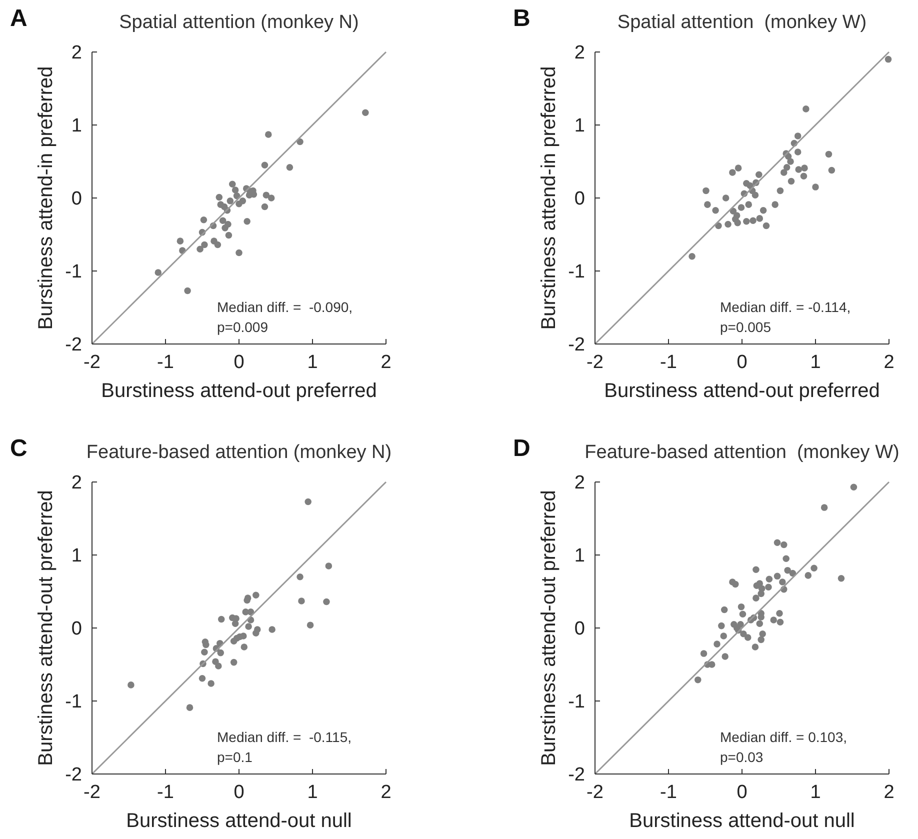 The width and height of the screenshot is (918, 839). Describe the element at coordinates (785, 307) in the screenshot. I see `annotation: Median diff. = -0.114,` at that location.